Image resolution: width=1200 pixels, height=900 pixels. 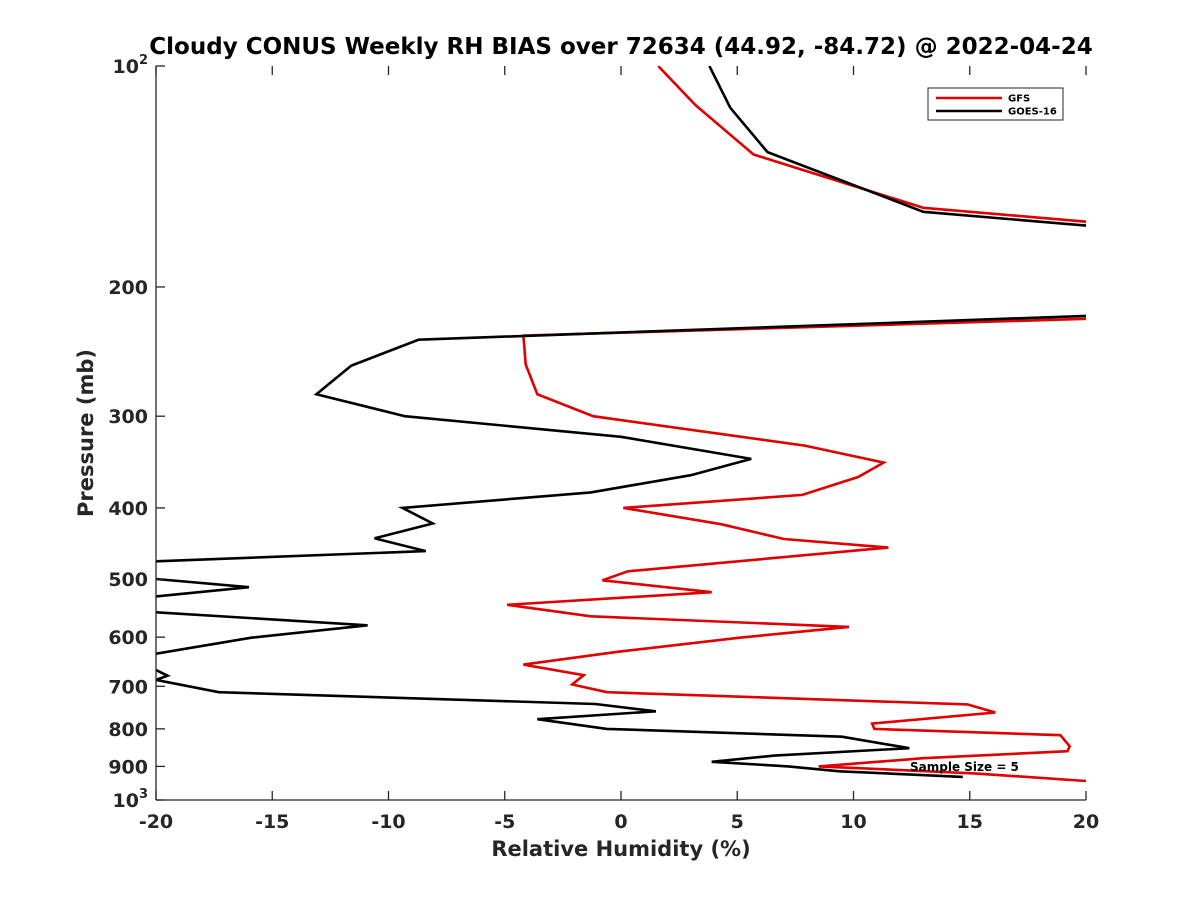 What do you see at coordinates (1019, 99) in the screenshot?
I see `legend-label-gfs: GFS` at bounding box center [1019, 99].